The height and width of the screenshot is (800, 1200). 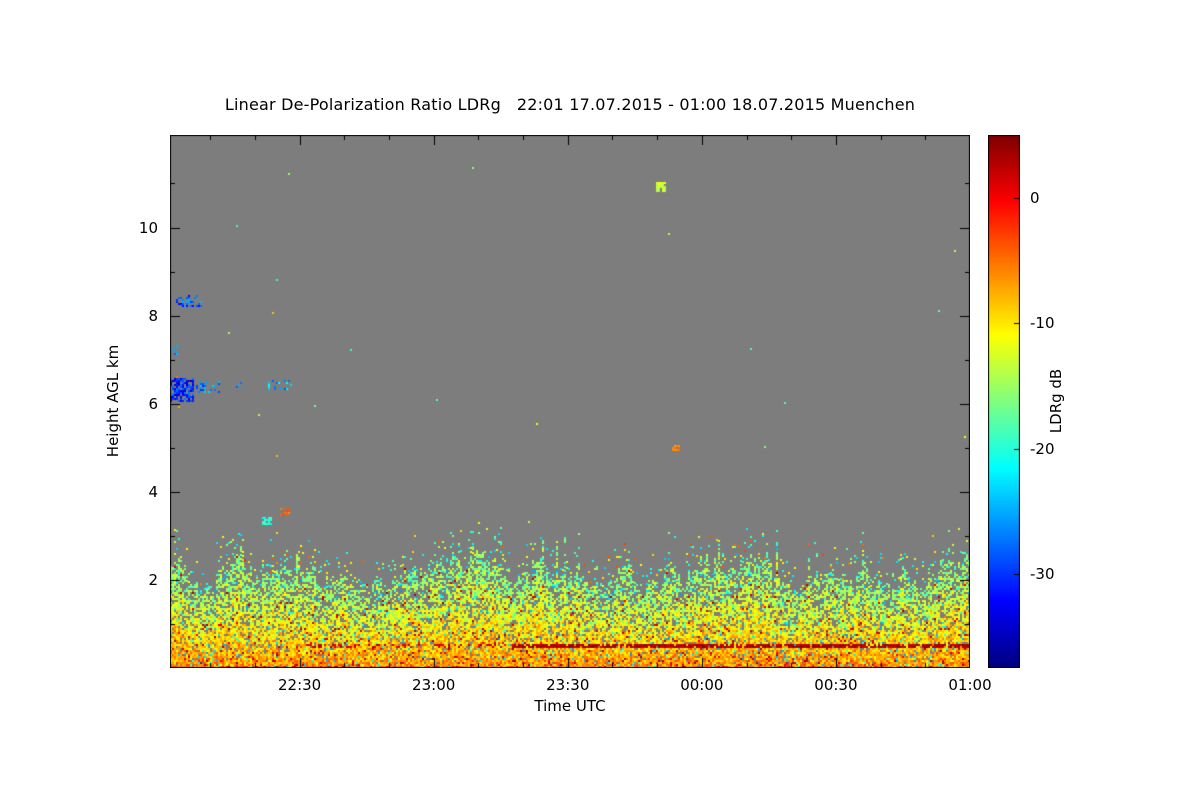 I want to click on y-tick-label: 10, so click(x=148, y=227).